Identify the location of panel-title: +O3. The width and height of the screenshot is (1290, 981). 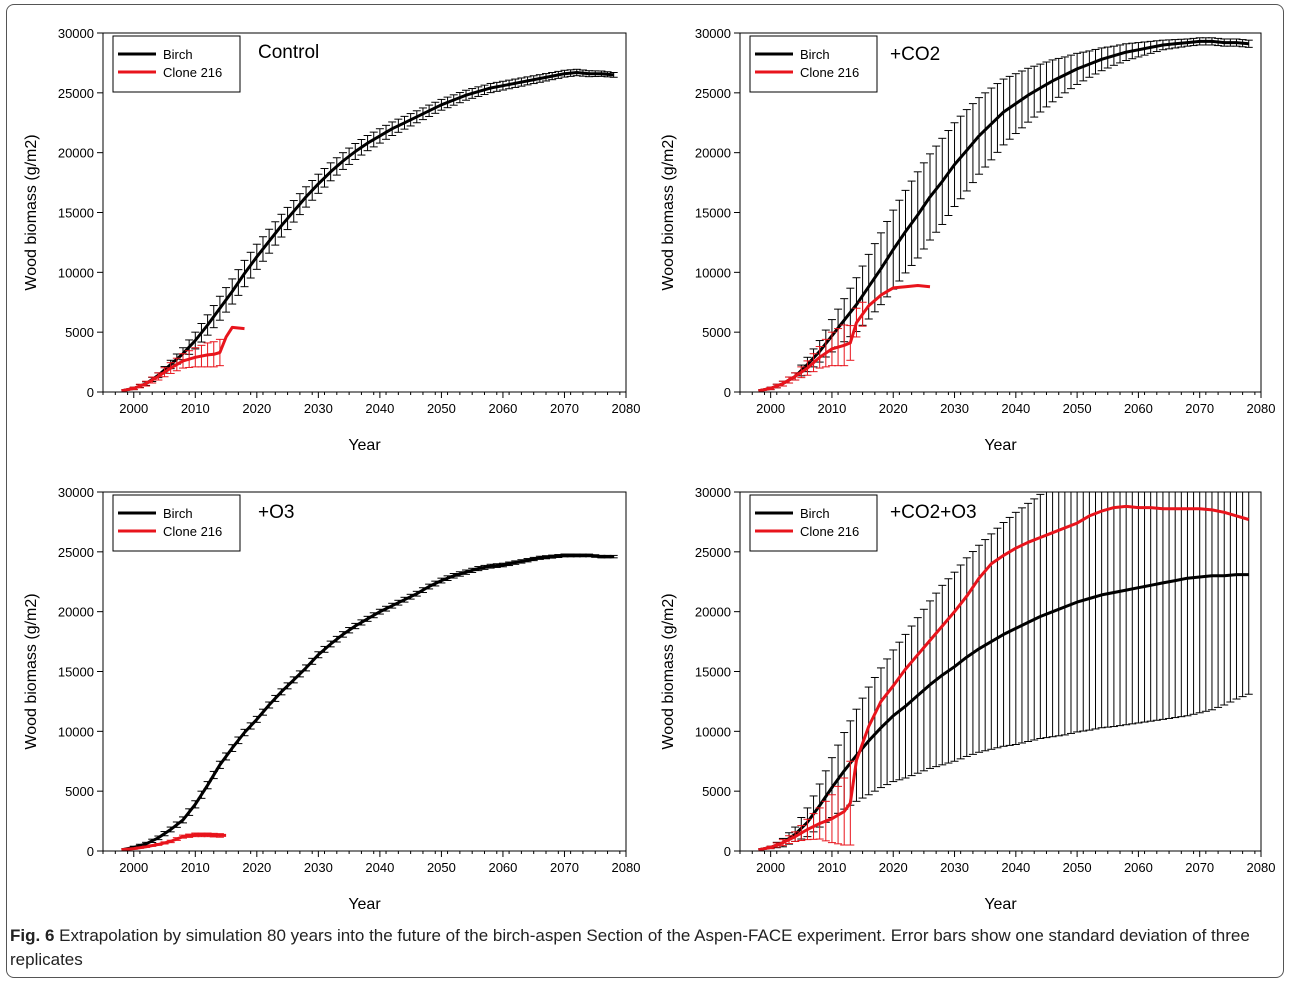
(276, 512).